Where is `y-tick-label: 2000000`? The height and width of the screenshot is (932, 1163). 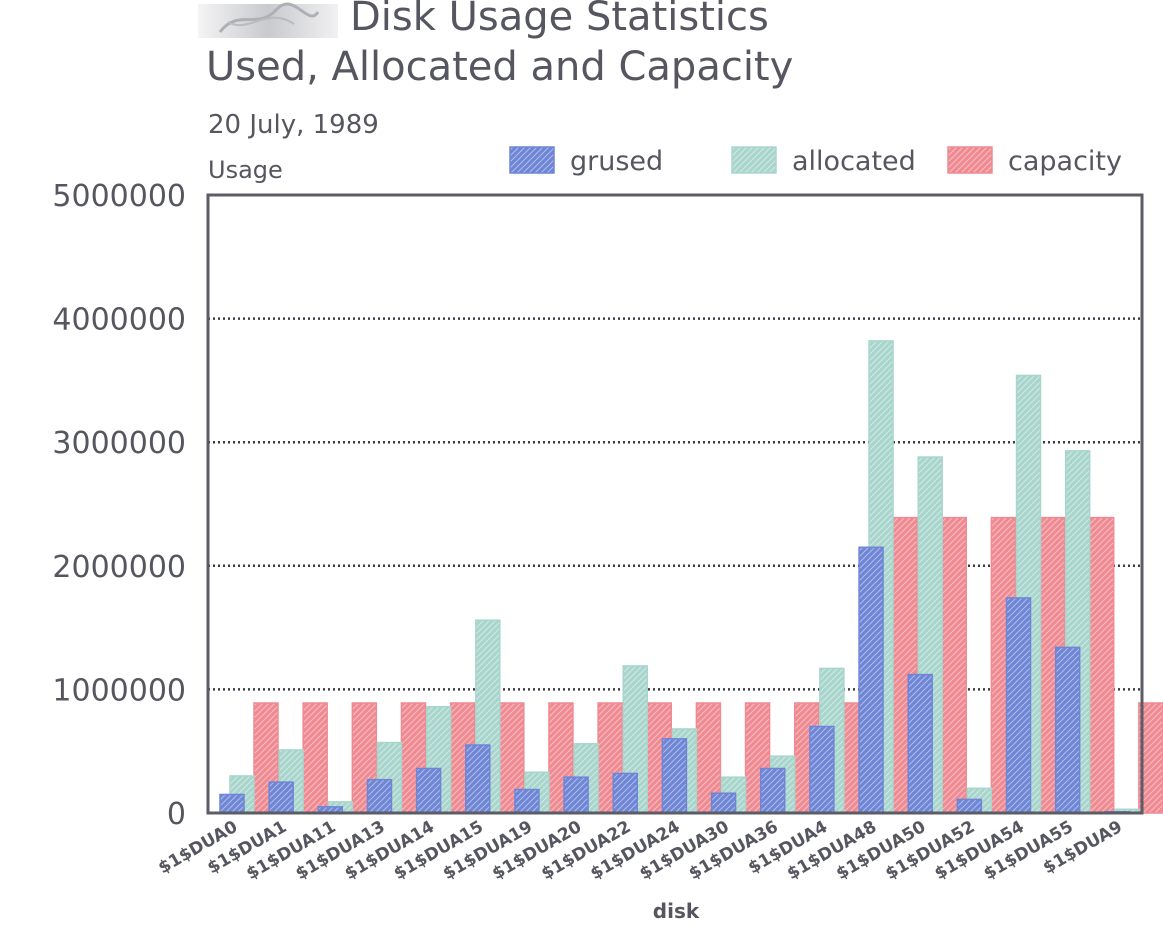
y-tick-label: 2000000 is located at coordinates (119, 567).